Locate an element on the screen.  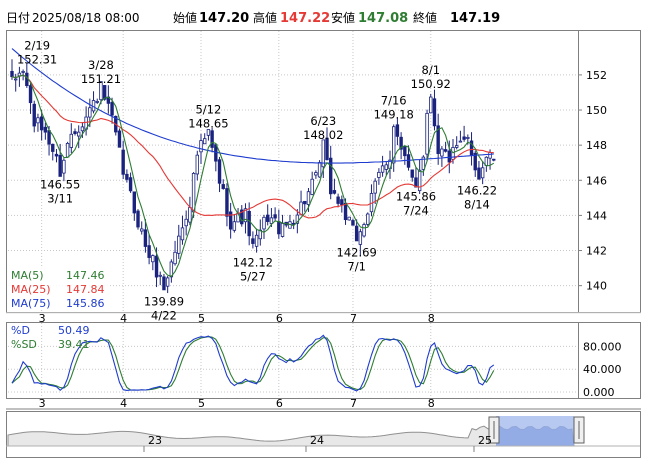
swing-annotation: 139.894/22 is located at coordinates (164, 309).